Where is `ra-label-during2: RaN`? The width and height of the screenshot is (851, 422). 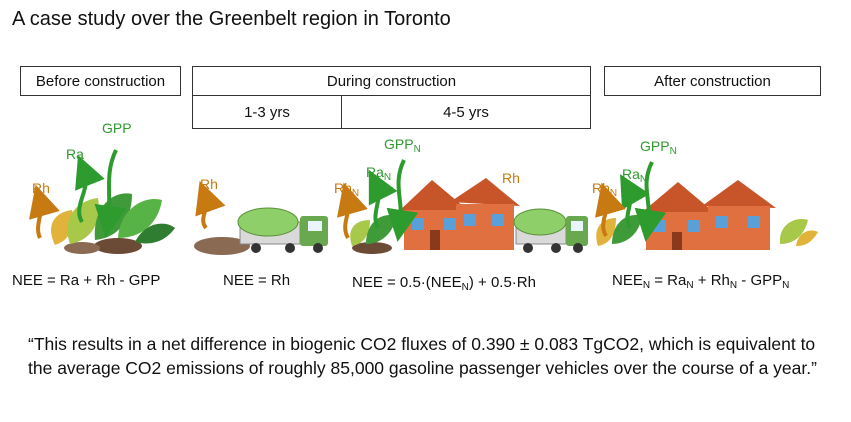 ra-label-during2: RaN is located at coordinates (379, 173).